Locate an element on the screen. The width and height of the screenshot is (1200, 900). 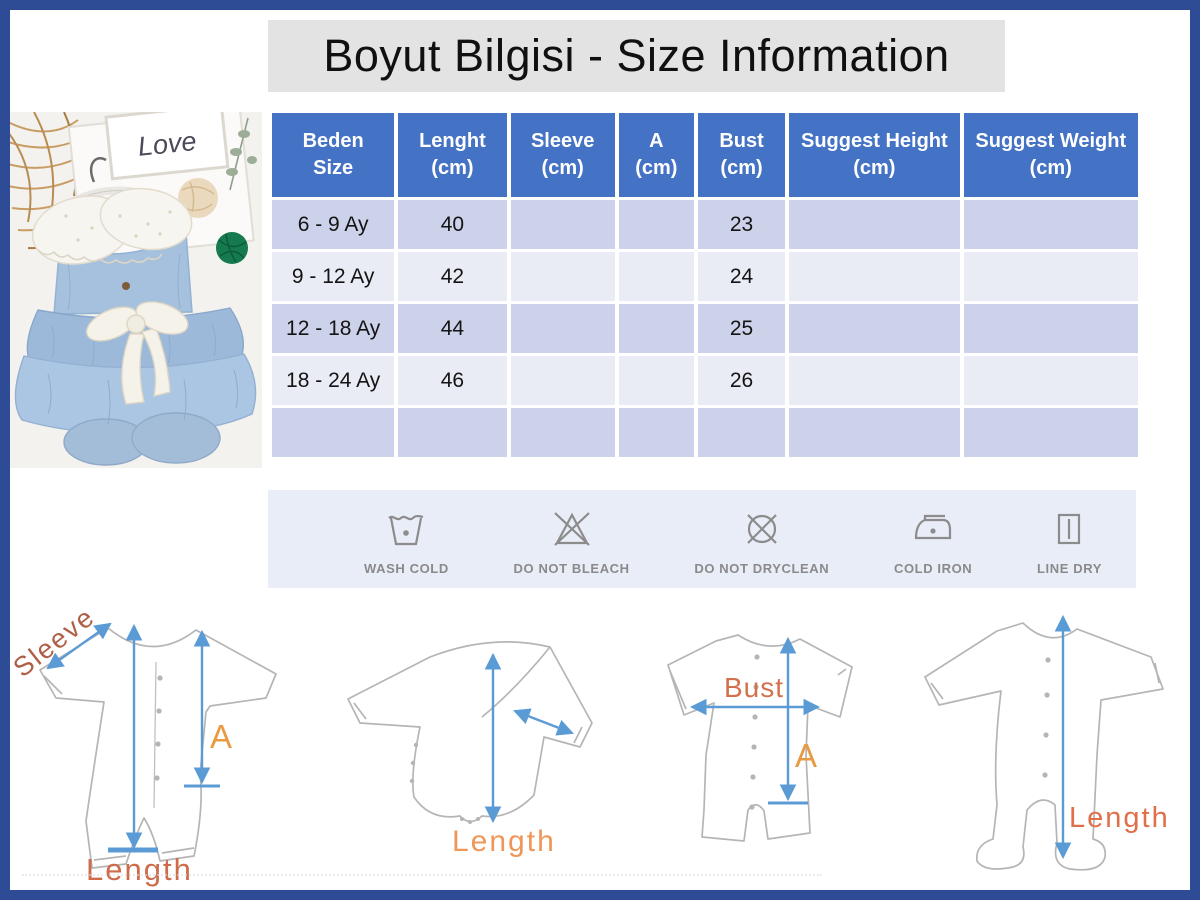
care-item-do-not-dryclean: DO NOT DRYCLEAN is located at coordinates (761, 540).